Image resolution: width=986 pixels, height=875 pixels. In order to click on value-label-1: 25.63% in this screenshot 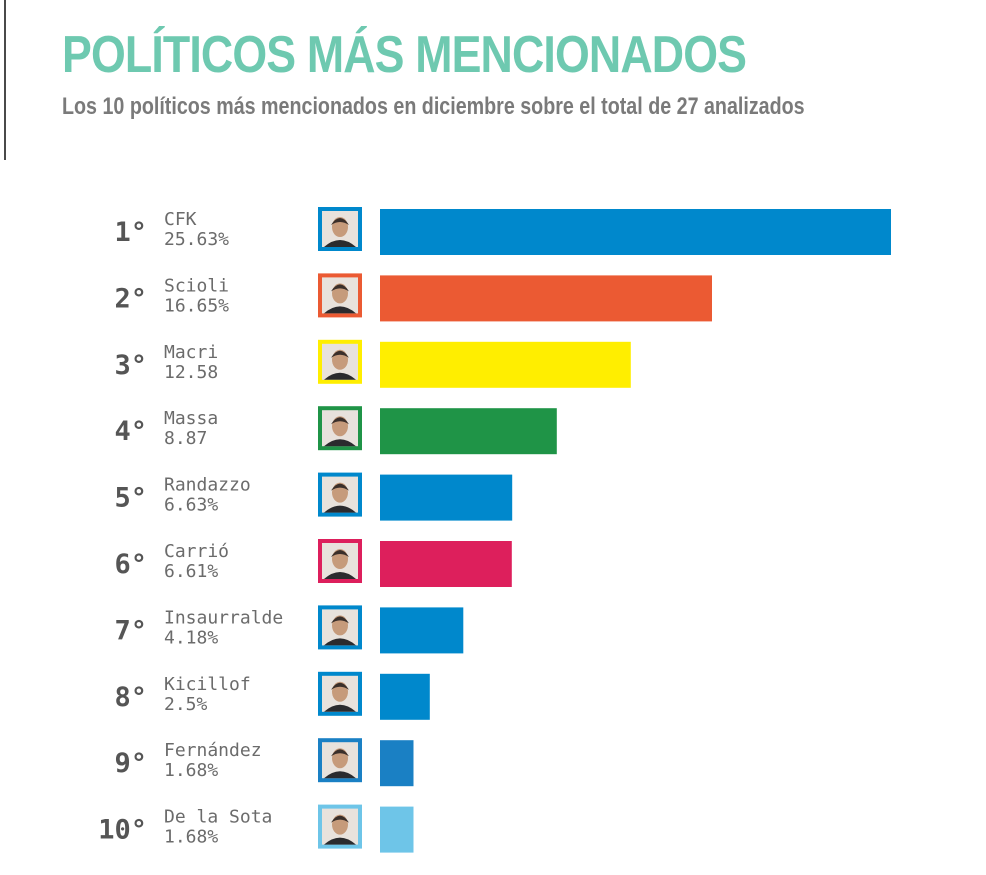, I will do `click(196, 239)`.